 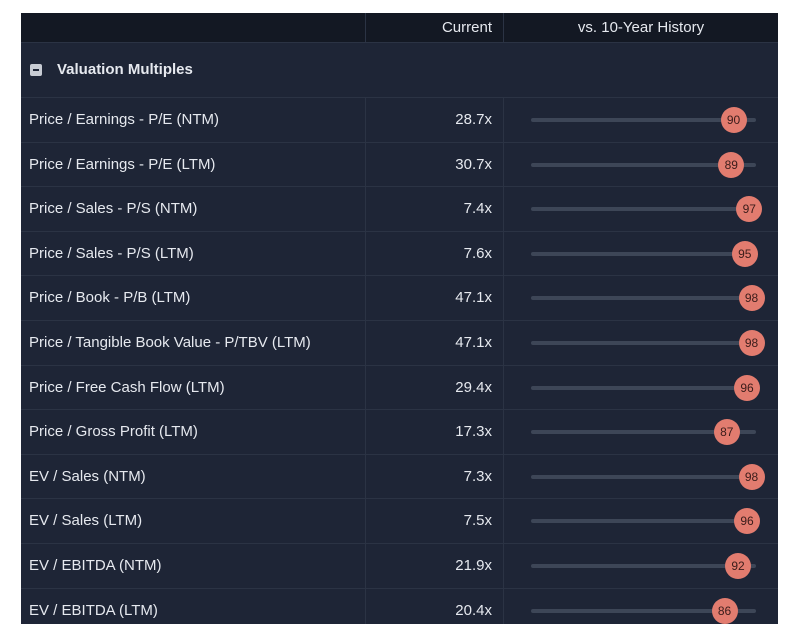 I want to click on metric-name: Price / Free Cash Flow (LTM), so click(x=127, y=387).